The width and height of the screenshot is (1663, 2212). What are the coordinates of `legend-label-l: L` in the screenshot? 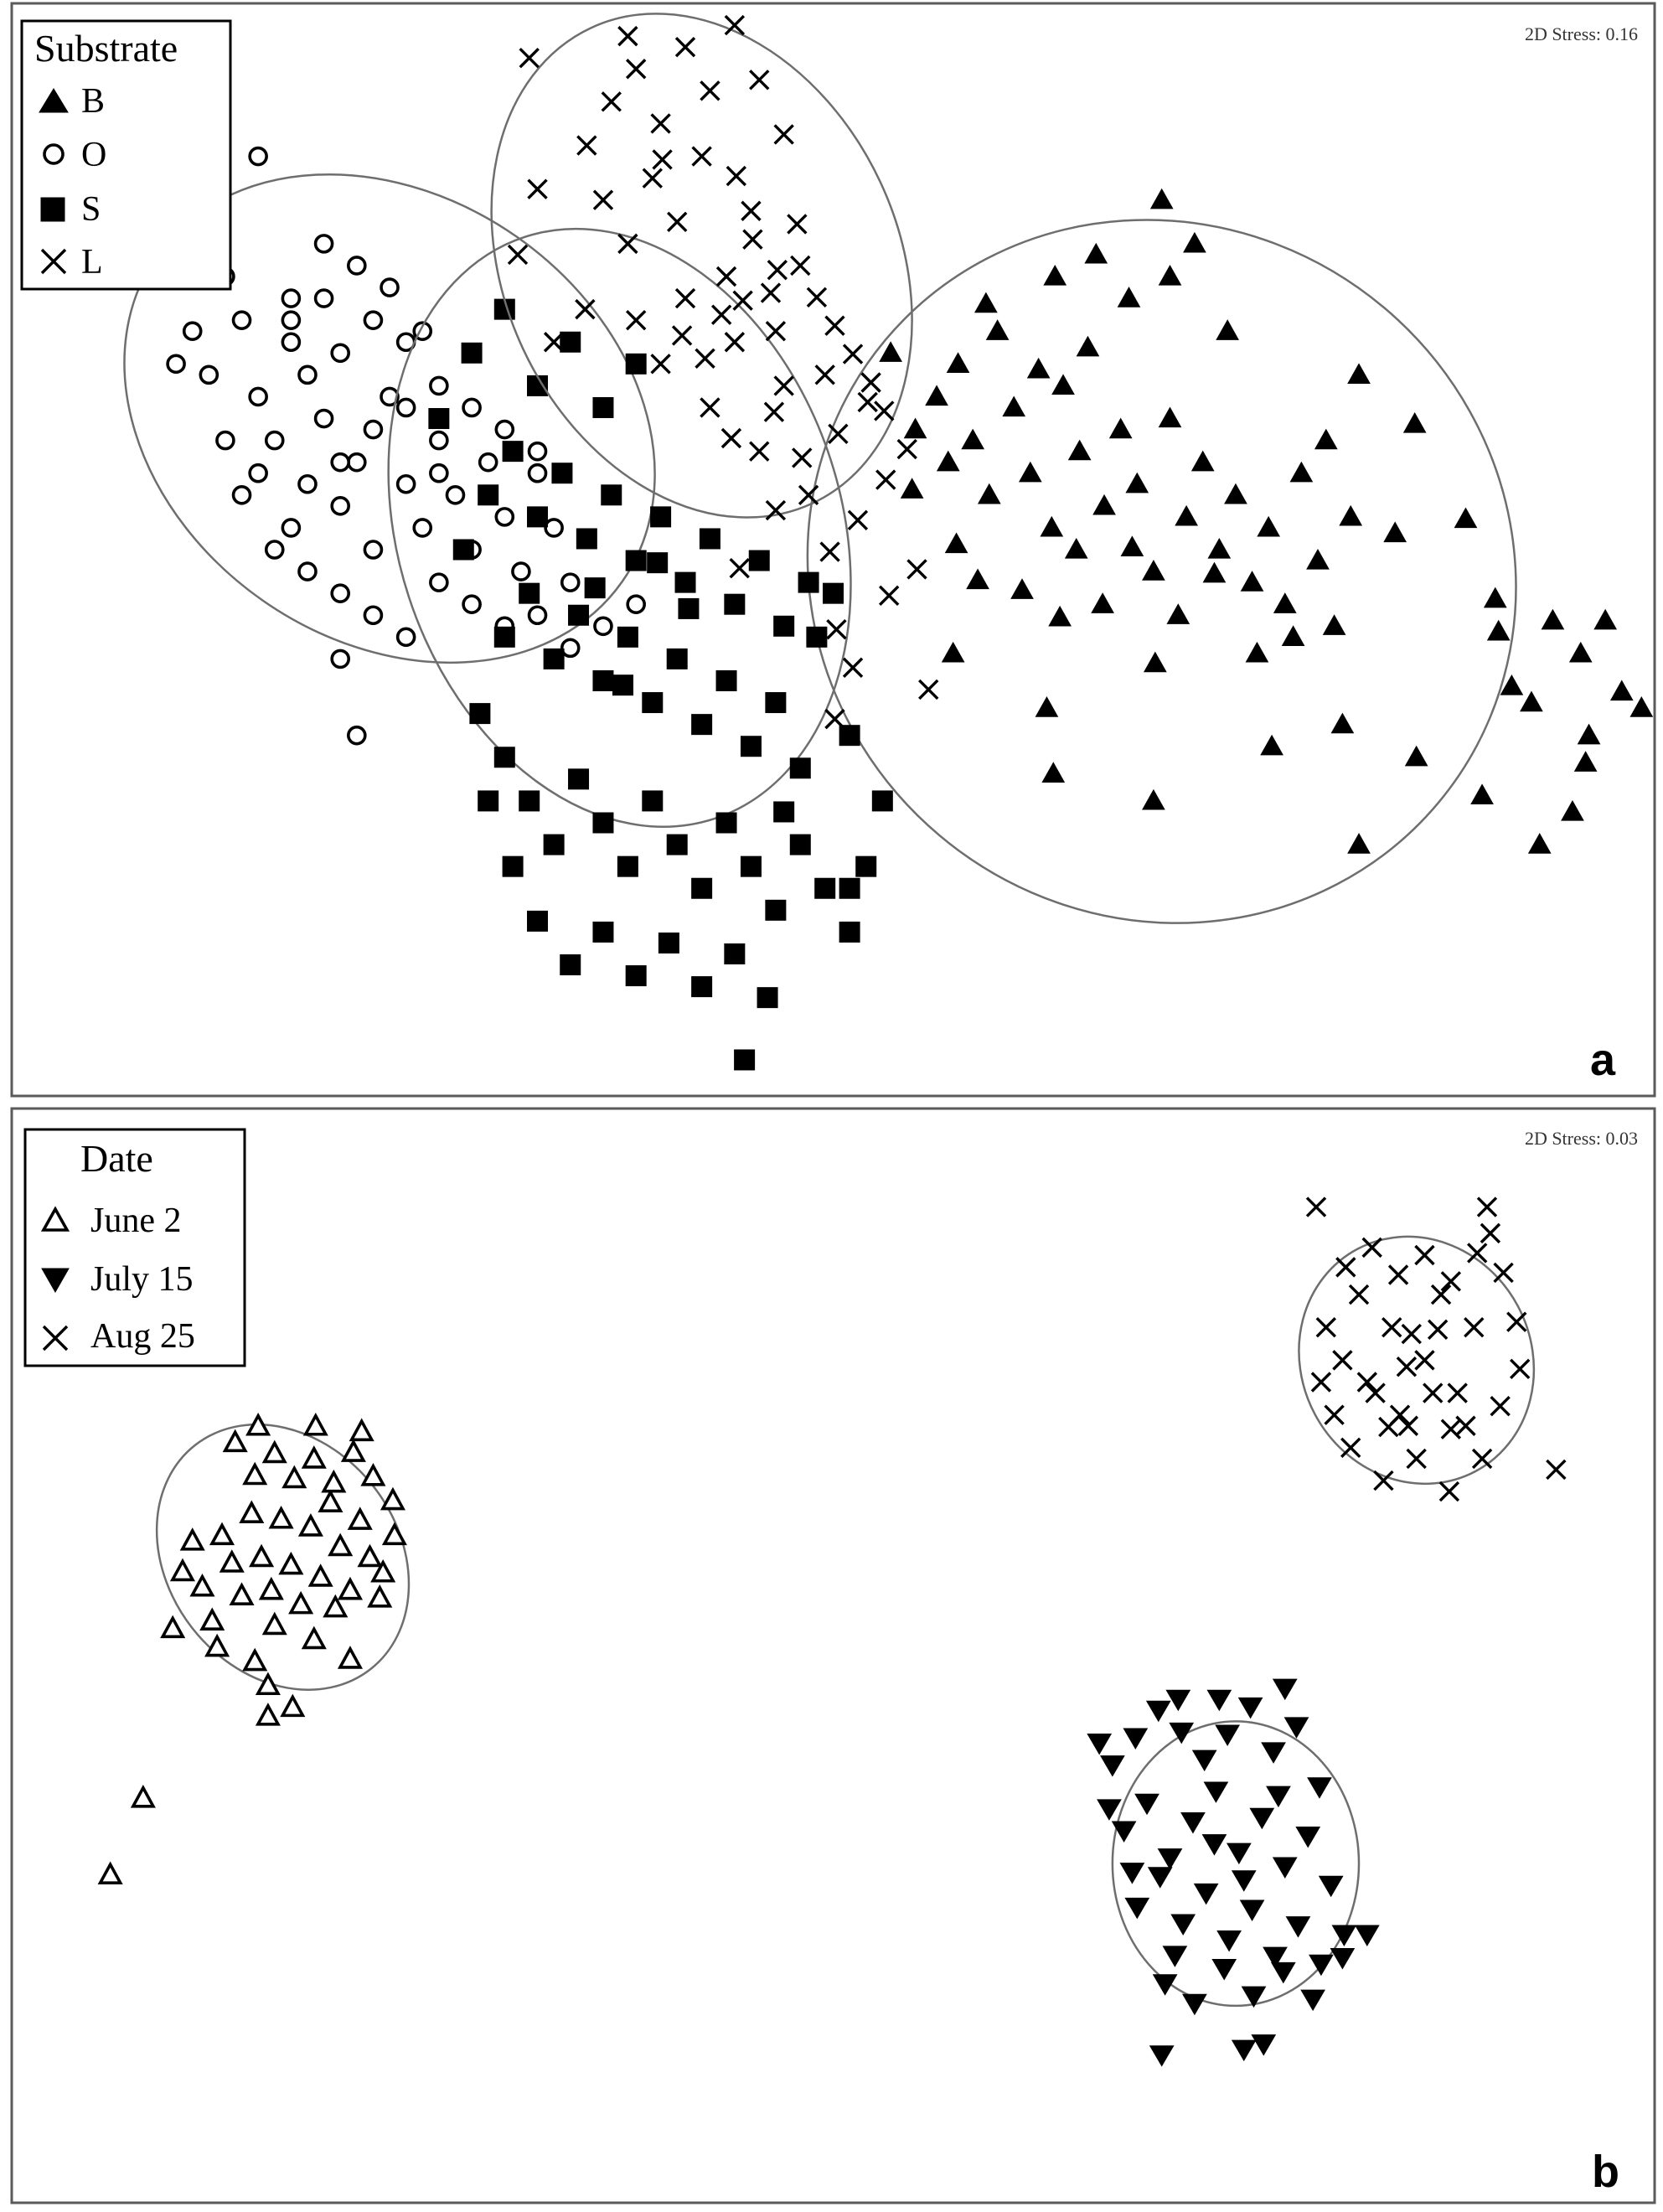 It's located at (92, 262).